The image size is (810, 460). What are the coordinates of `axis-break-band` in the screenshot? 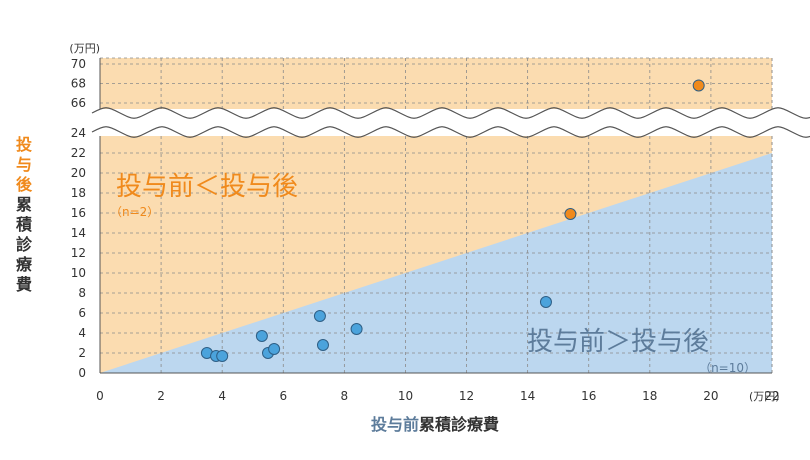 It's located at (436, 122).